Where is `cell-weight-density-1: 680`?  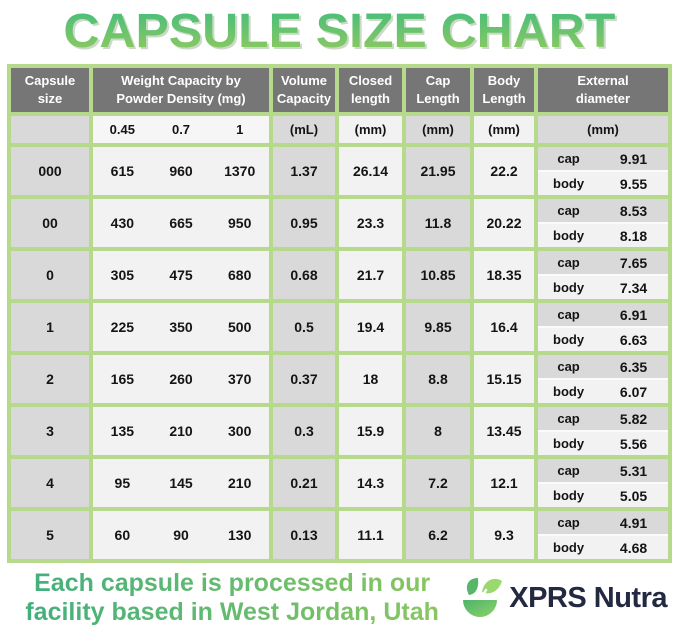
cell-weight-density-1: 680 is located at coordinates (240, 275).